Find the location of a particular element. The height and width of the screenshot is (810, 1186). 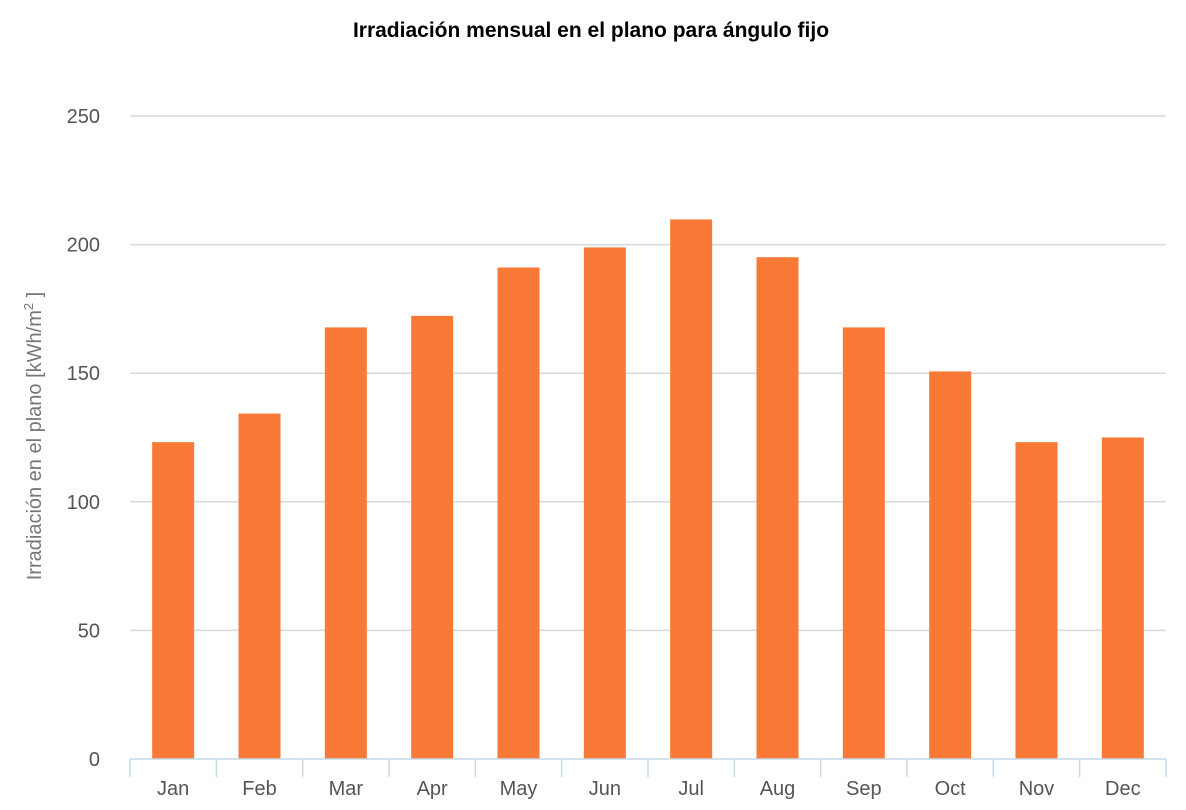

x-tick-label: Feb is located at coordinates (259, 789).